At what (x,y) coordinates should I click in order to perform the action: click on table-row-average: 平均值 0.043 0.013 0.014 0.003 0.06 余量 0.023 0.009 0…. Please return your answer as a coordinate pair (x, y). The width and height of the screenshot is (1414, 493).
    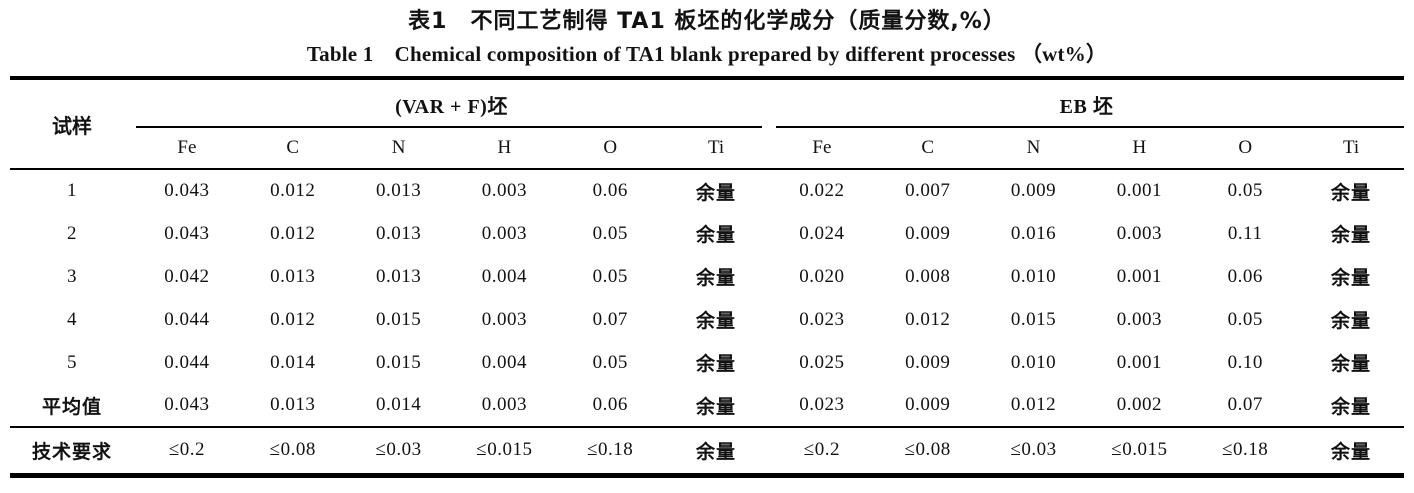
    Looking at the image, I should click on (707, 405).